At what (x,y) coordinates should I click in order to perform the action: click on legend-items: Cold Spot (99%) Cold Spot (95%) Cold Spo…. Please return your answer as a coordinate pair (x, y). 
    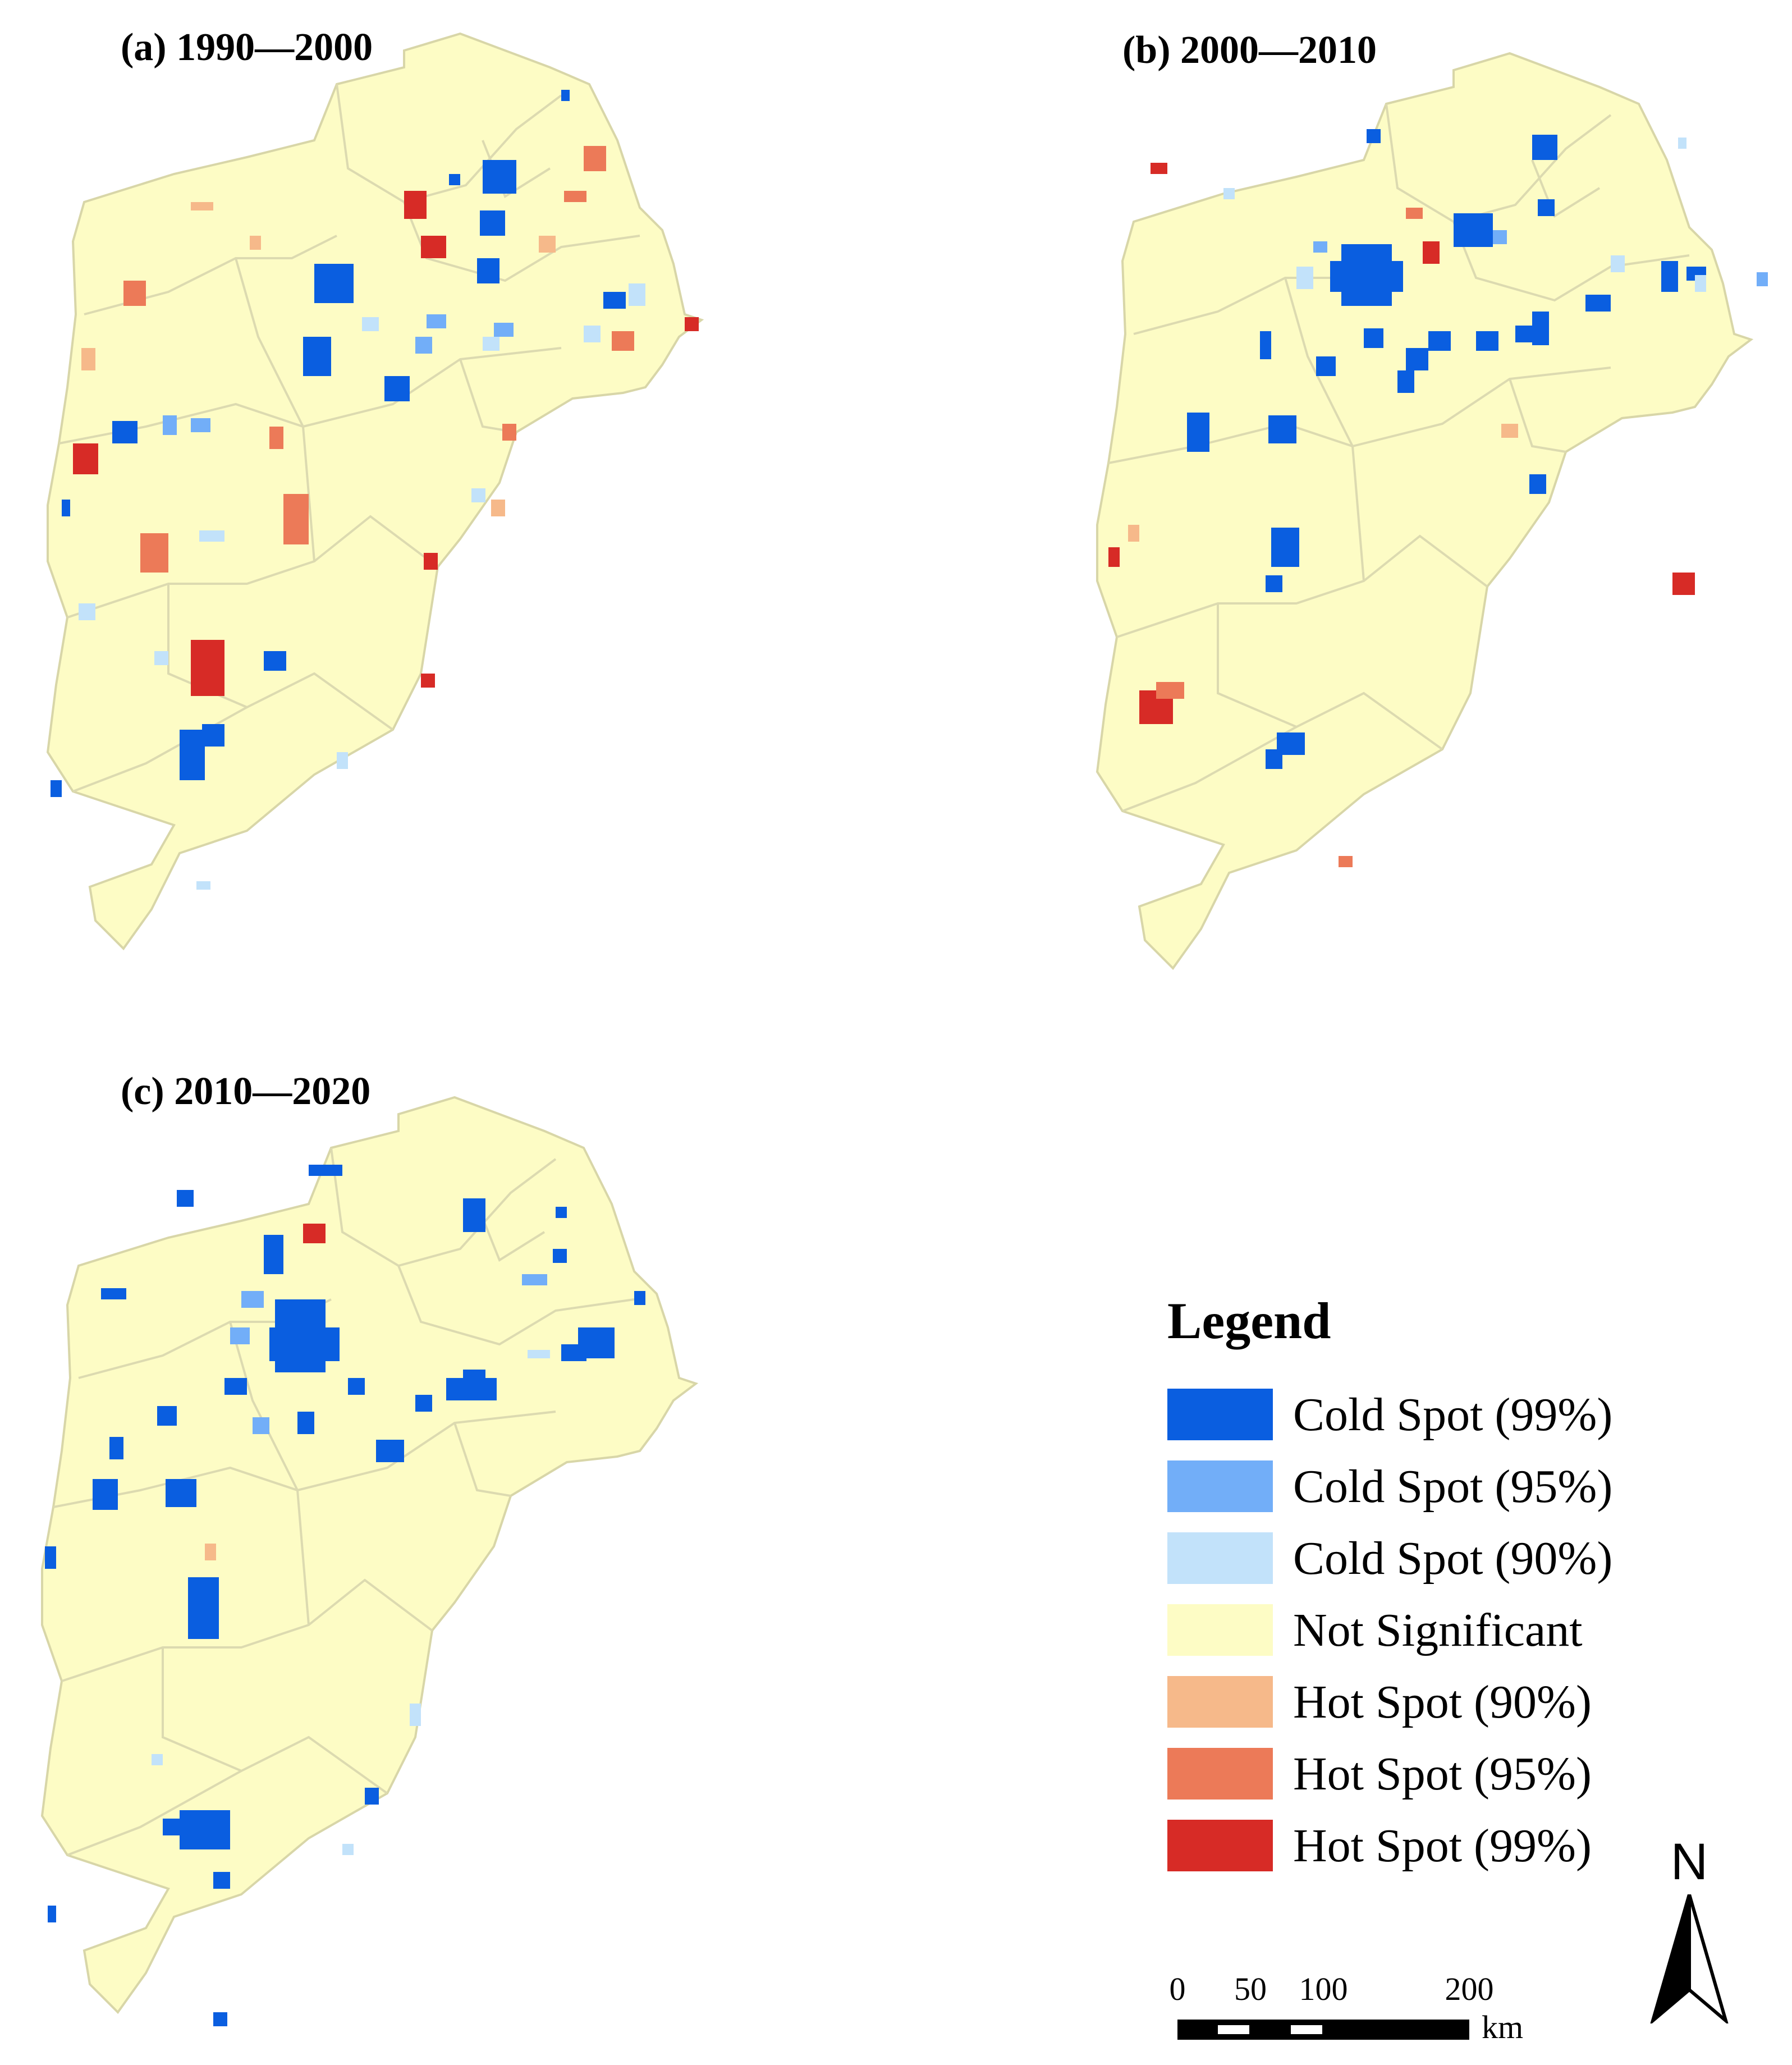
    Looking at the image, I should click on (1420, 1630).